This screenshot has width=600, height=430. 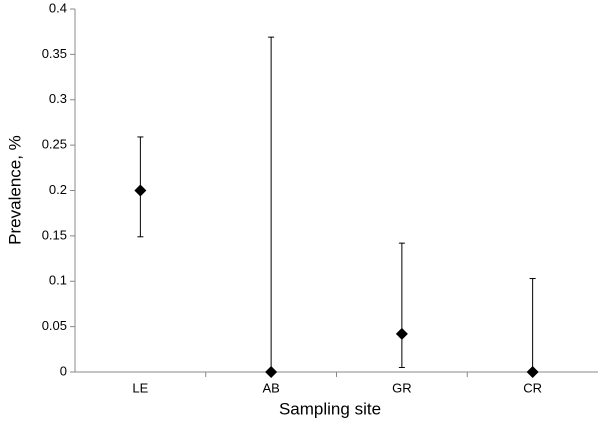 What do you see at coordinates (58, 7) in the screenshot?
I see `y-tick-label: 0.4` at bounding box center [58, 7].